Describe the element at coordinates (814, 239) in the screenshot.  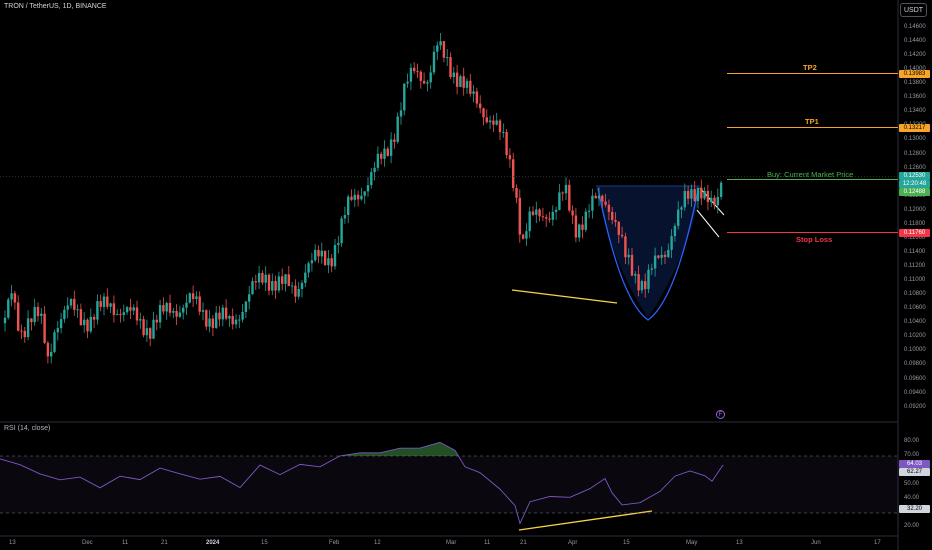
I see `stop-loss-label: Stop Loss` at that location.